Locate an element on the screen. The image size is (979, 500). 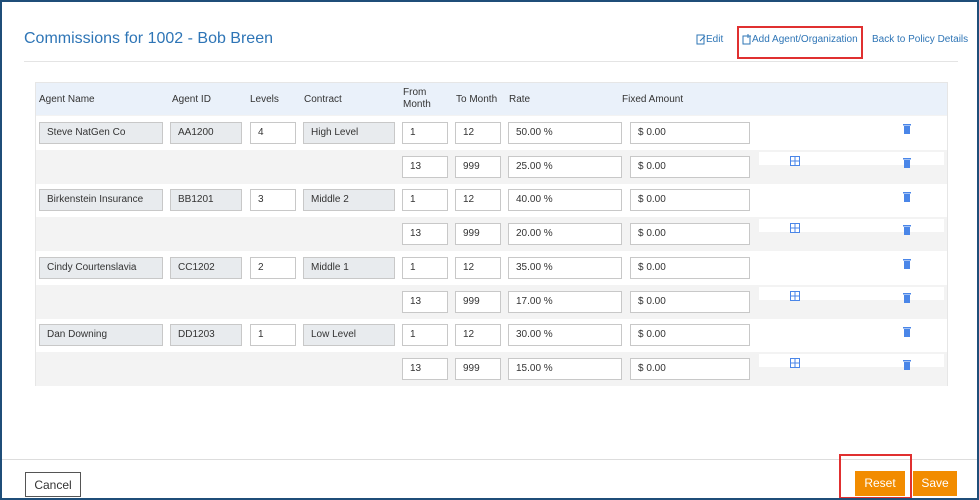
column-header: Levels is located at coordinates (264, 99).